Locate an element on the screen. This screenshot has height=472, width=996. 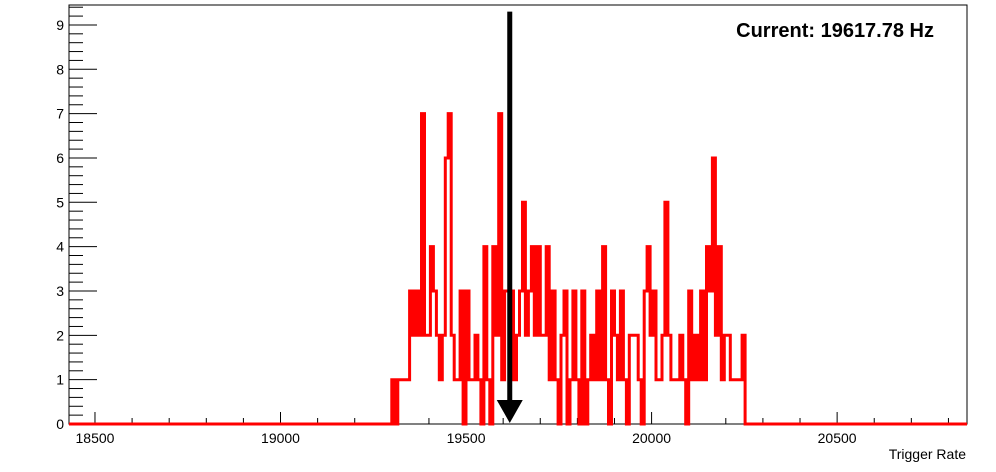
x-axis-title: Trigger Rate is located at coordinates (928, 454).